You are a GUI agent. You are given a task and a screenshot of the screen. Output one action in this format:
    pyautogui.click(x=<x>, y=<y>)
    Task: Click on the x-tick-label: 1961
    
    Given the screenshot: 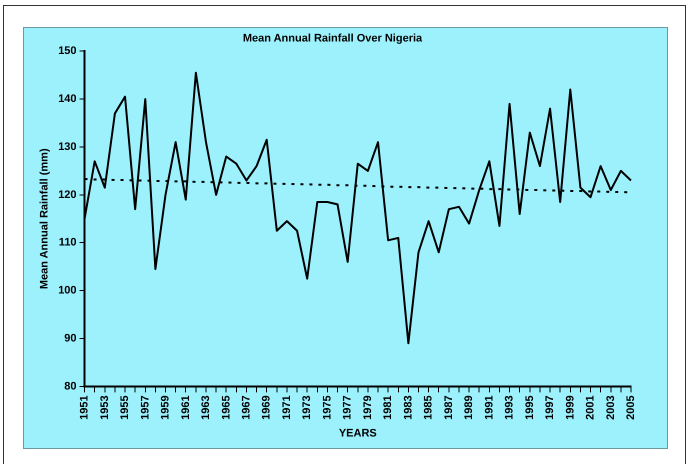 What is the action you would take?
    pyautogui.click(x=186, y=407)
    